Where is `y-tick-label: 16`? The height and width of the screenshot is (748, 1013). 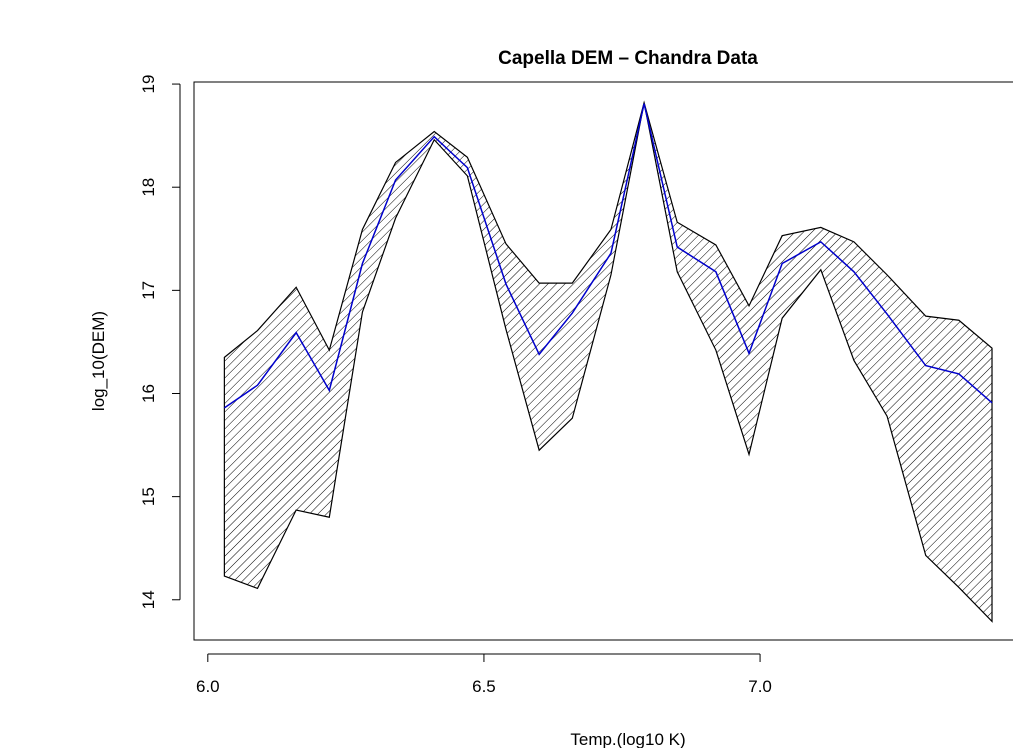
y-tick-label: 16 is located at coordinates (148, 393).